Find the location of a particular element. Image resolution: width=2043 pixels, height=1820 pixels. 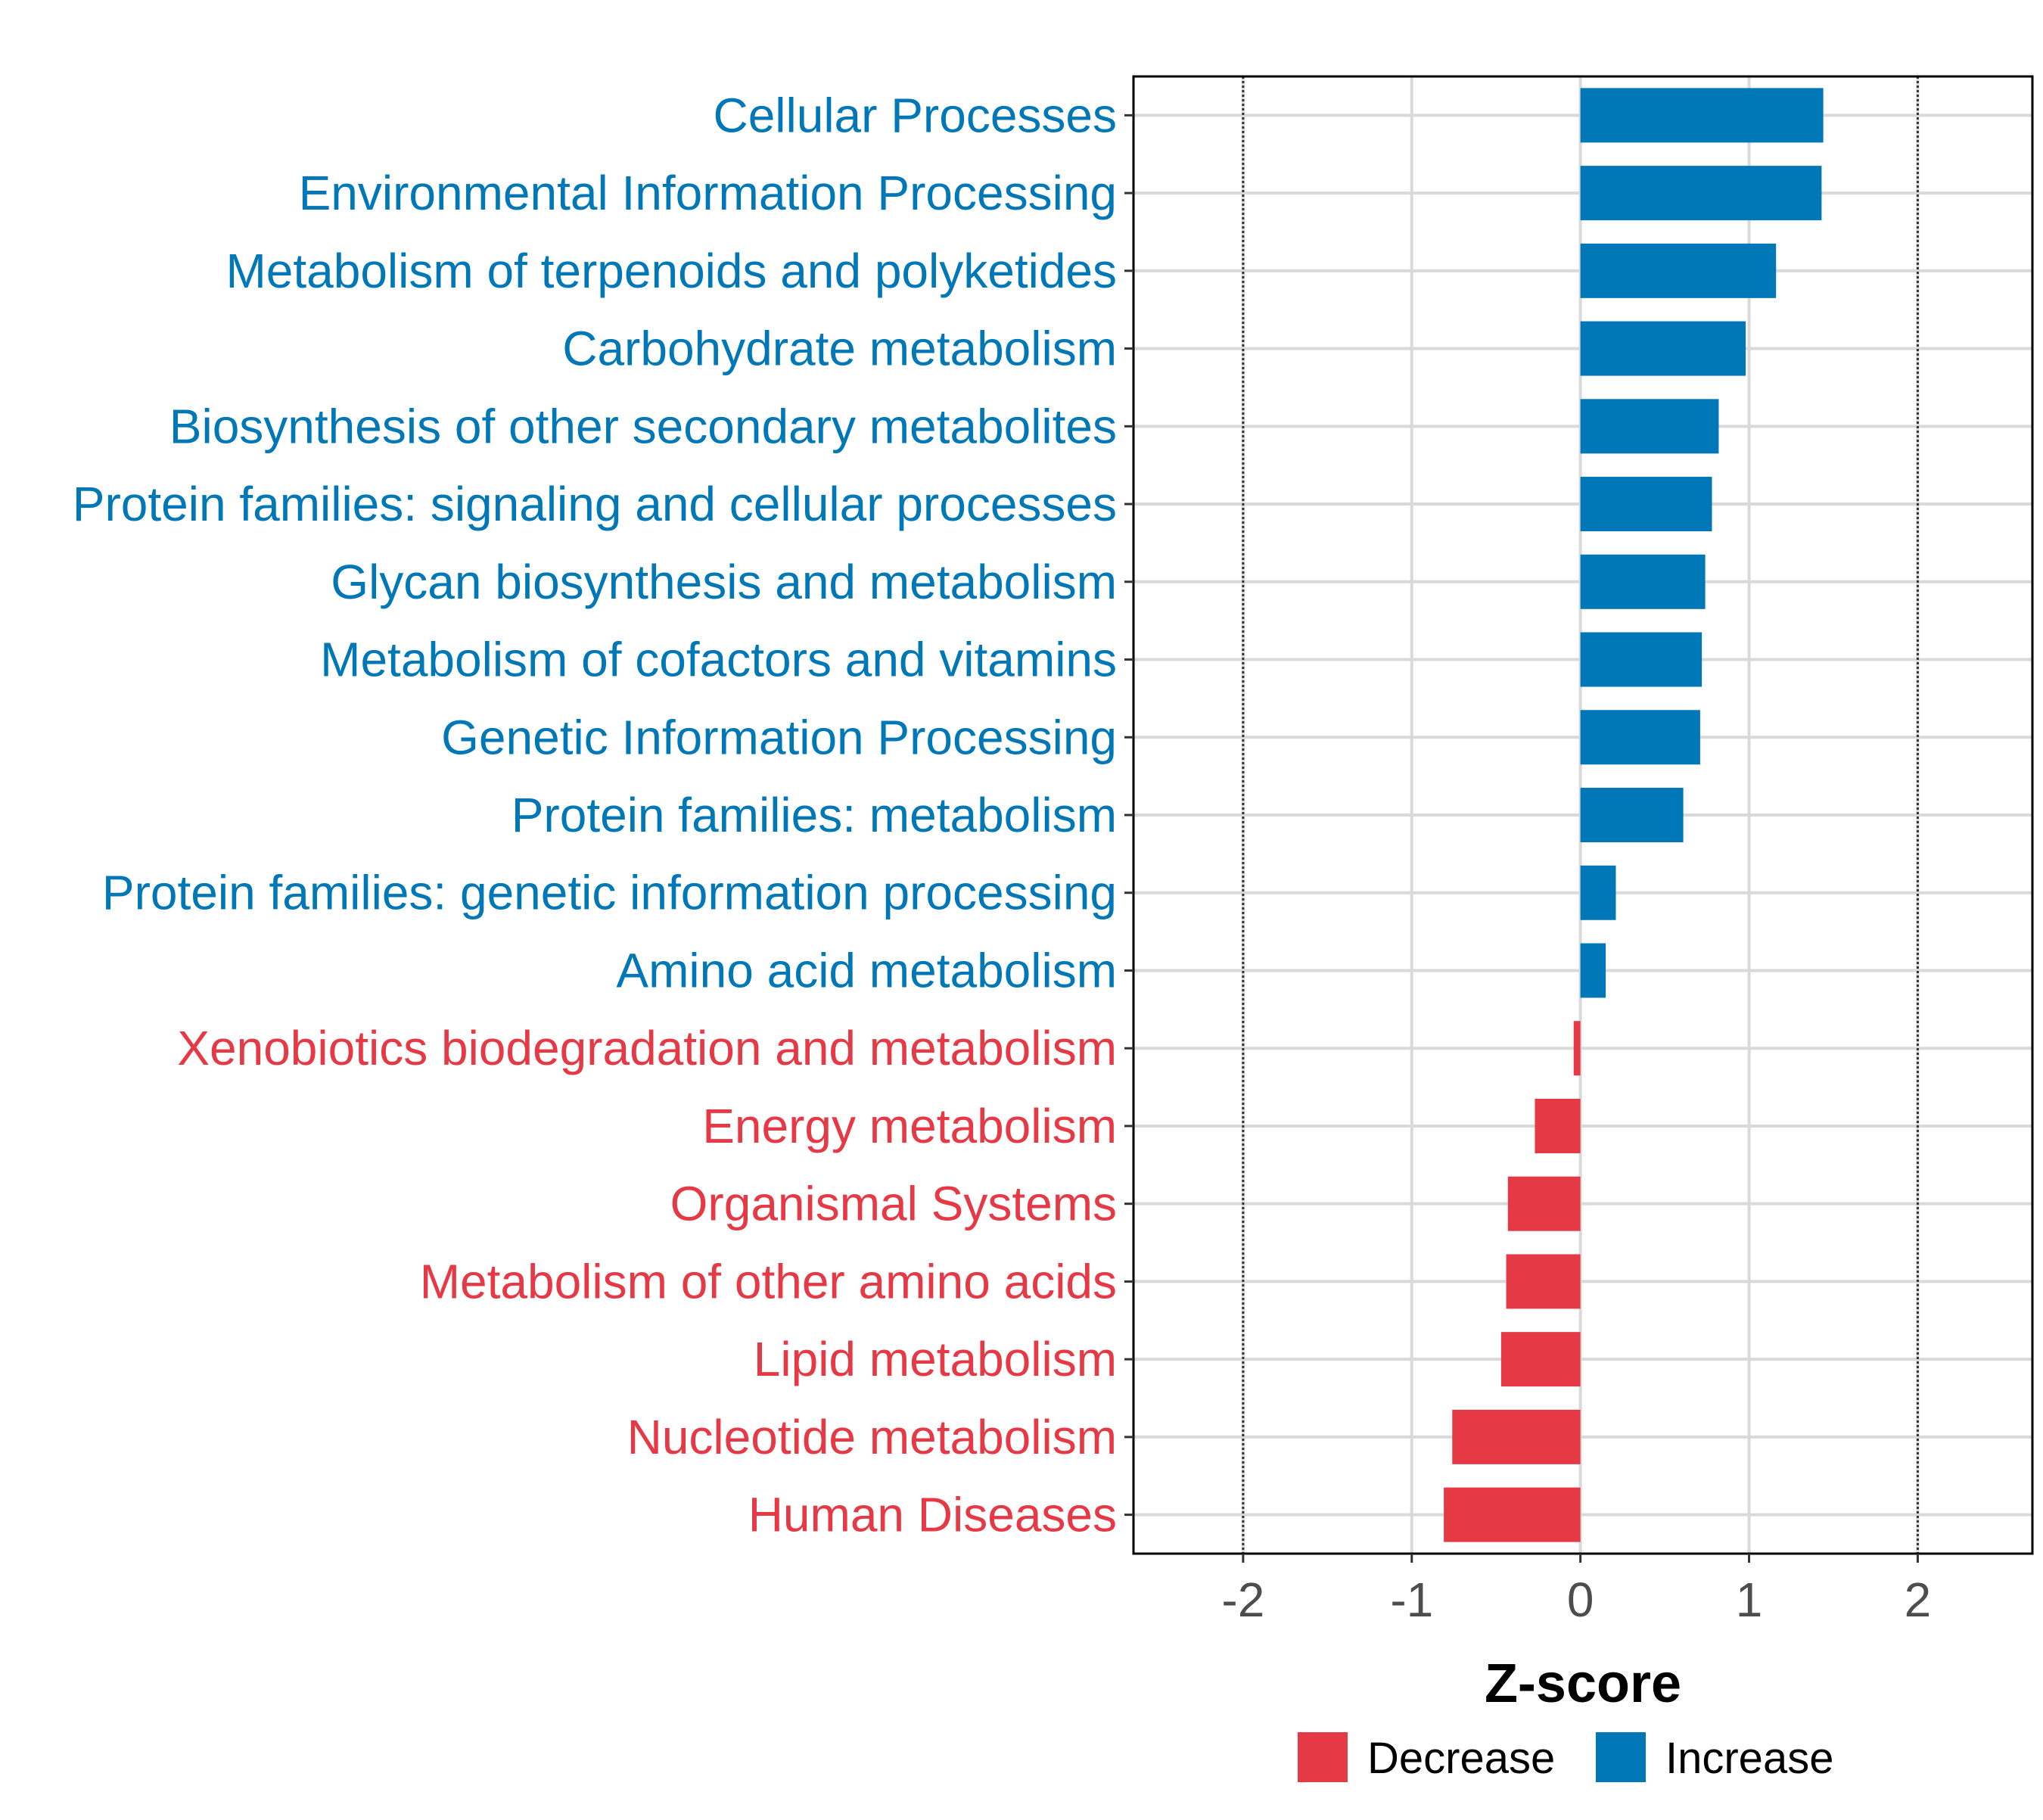

category-label: Glycan biosynthesis and metabolism is located at coordinates (724, 582).